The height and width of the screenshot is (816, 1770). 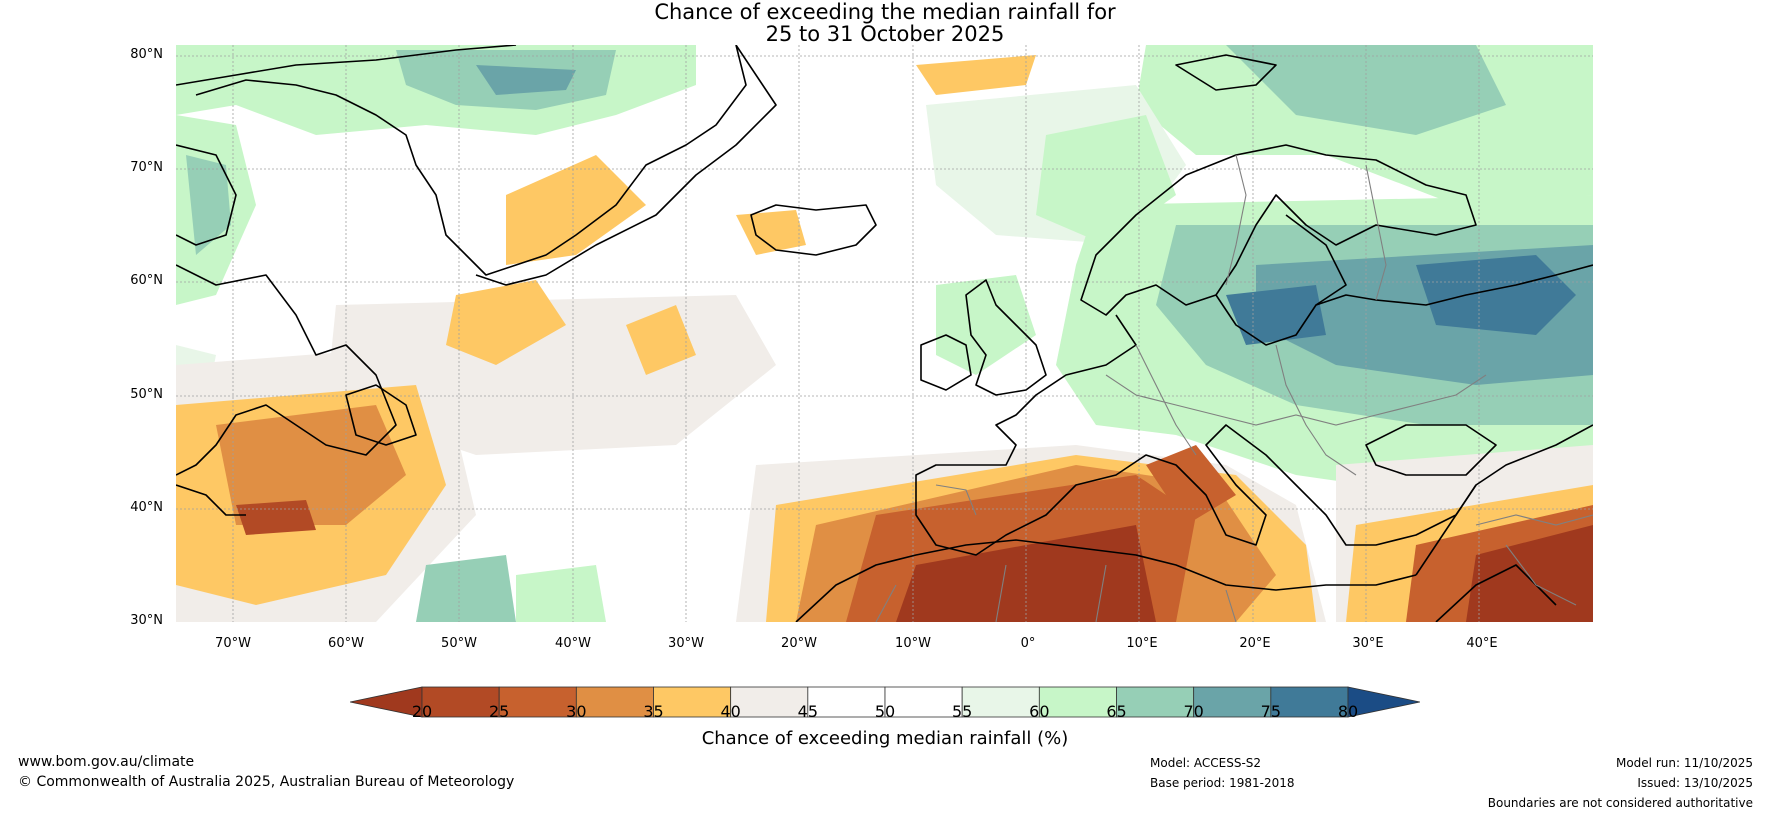 I want to click on footer-model-run: Model run: 11/10/2025, so click(x=1684, y=763).